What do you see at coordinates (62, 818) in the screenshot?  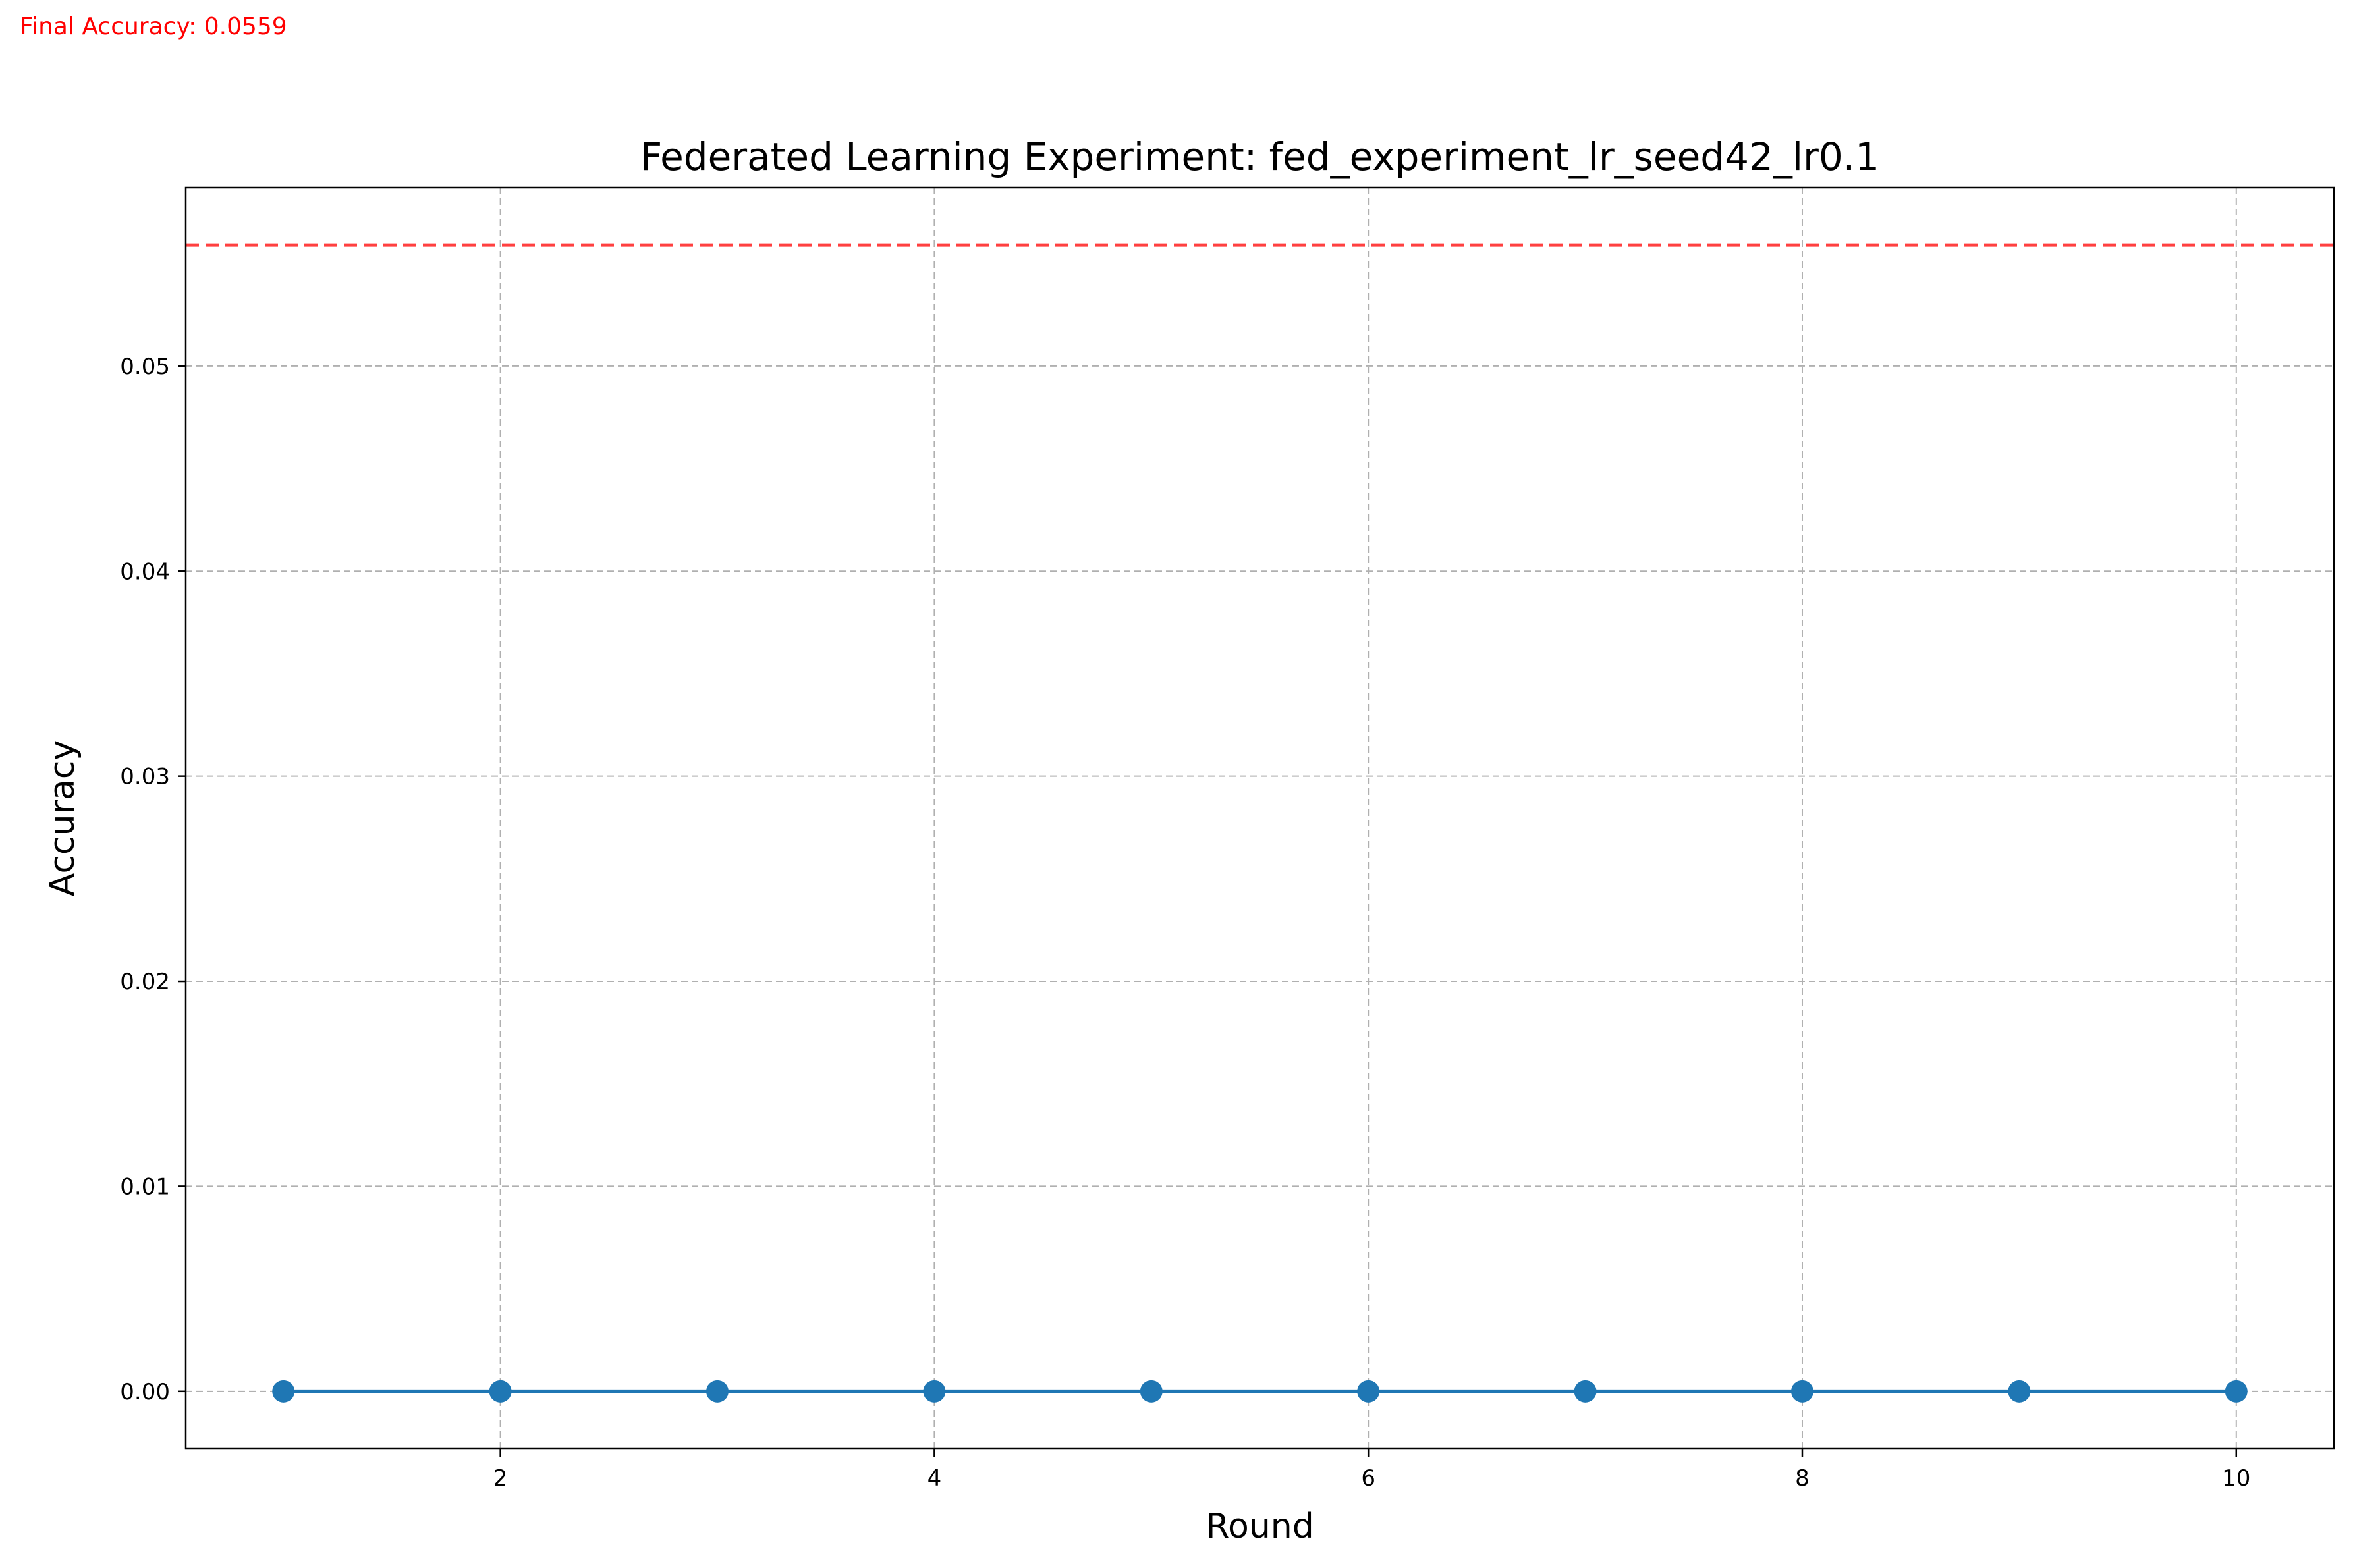 I see `y-axis-label: Accuracy` at bounding box center [62, 818].